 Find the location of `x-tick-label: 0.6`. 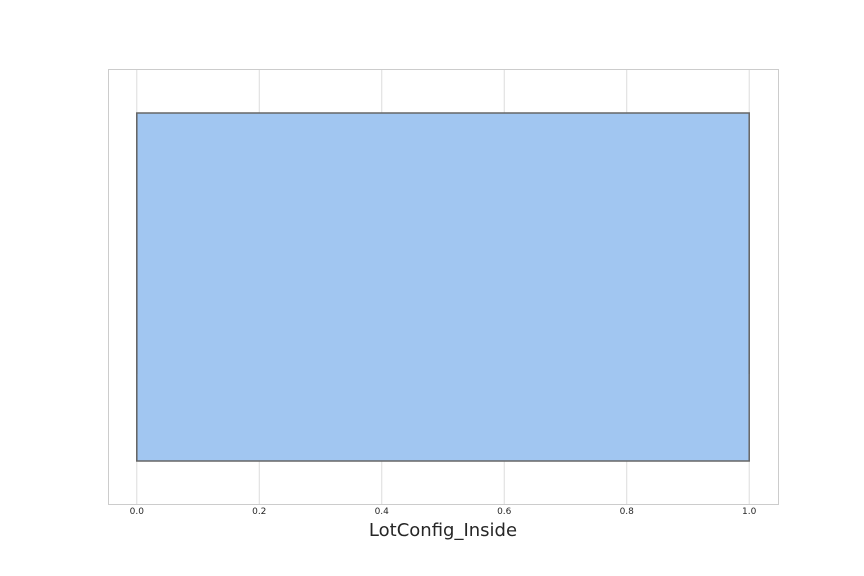

x-tick-label: 0.6 is located at coordinates (504, 512).